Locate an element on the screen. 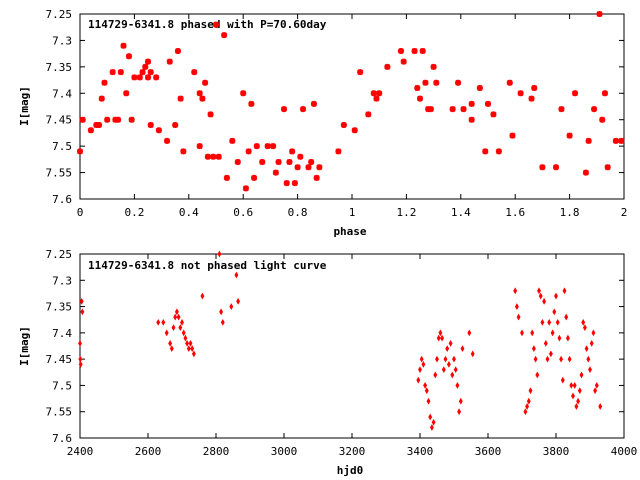 The height and width of the screenshot is (480, 640). x-tick-label: 3600 is located at coordinates (488, 451).